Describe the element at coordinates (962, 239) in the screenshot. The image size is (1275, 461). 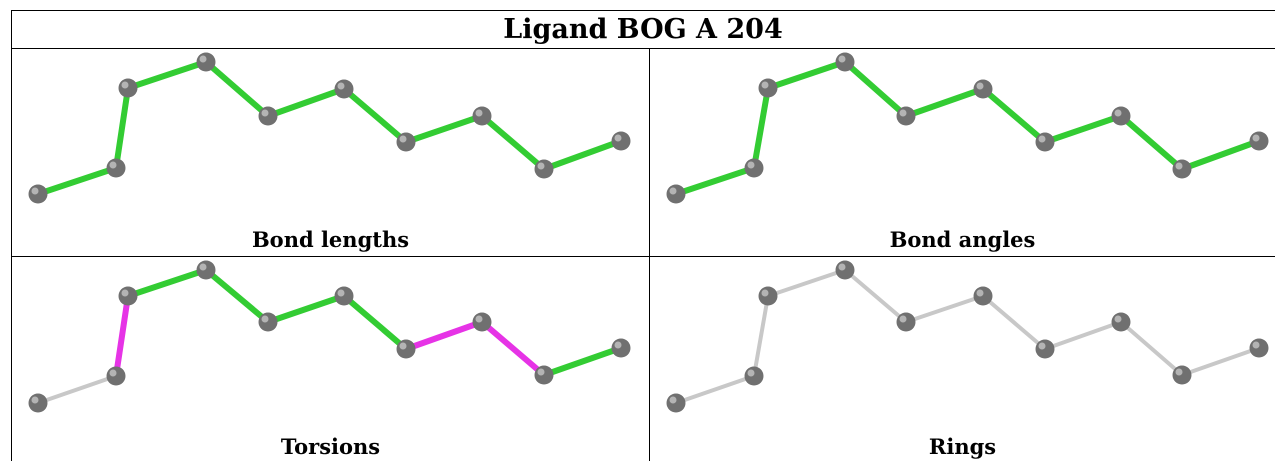
I see `caption-bond-angles: Bond angles` at that location.